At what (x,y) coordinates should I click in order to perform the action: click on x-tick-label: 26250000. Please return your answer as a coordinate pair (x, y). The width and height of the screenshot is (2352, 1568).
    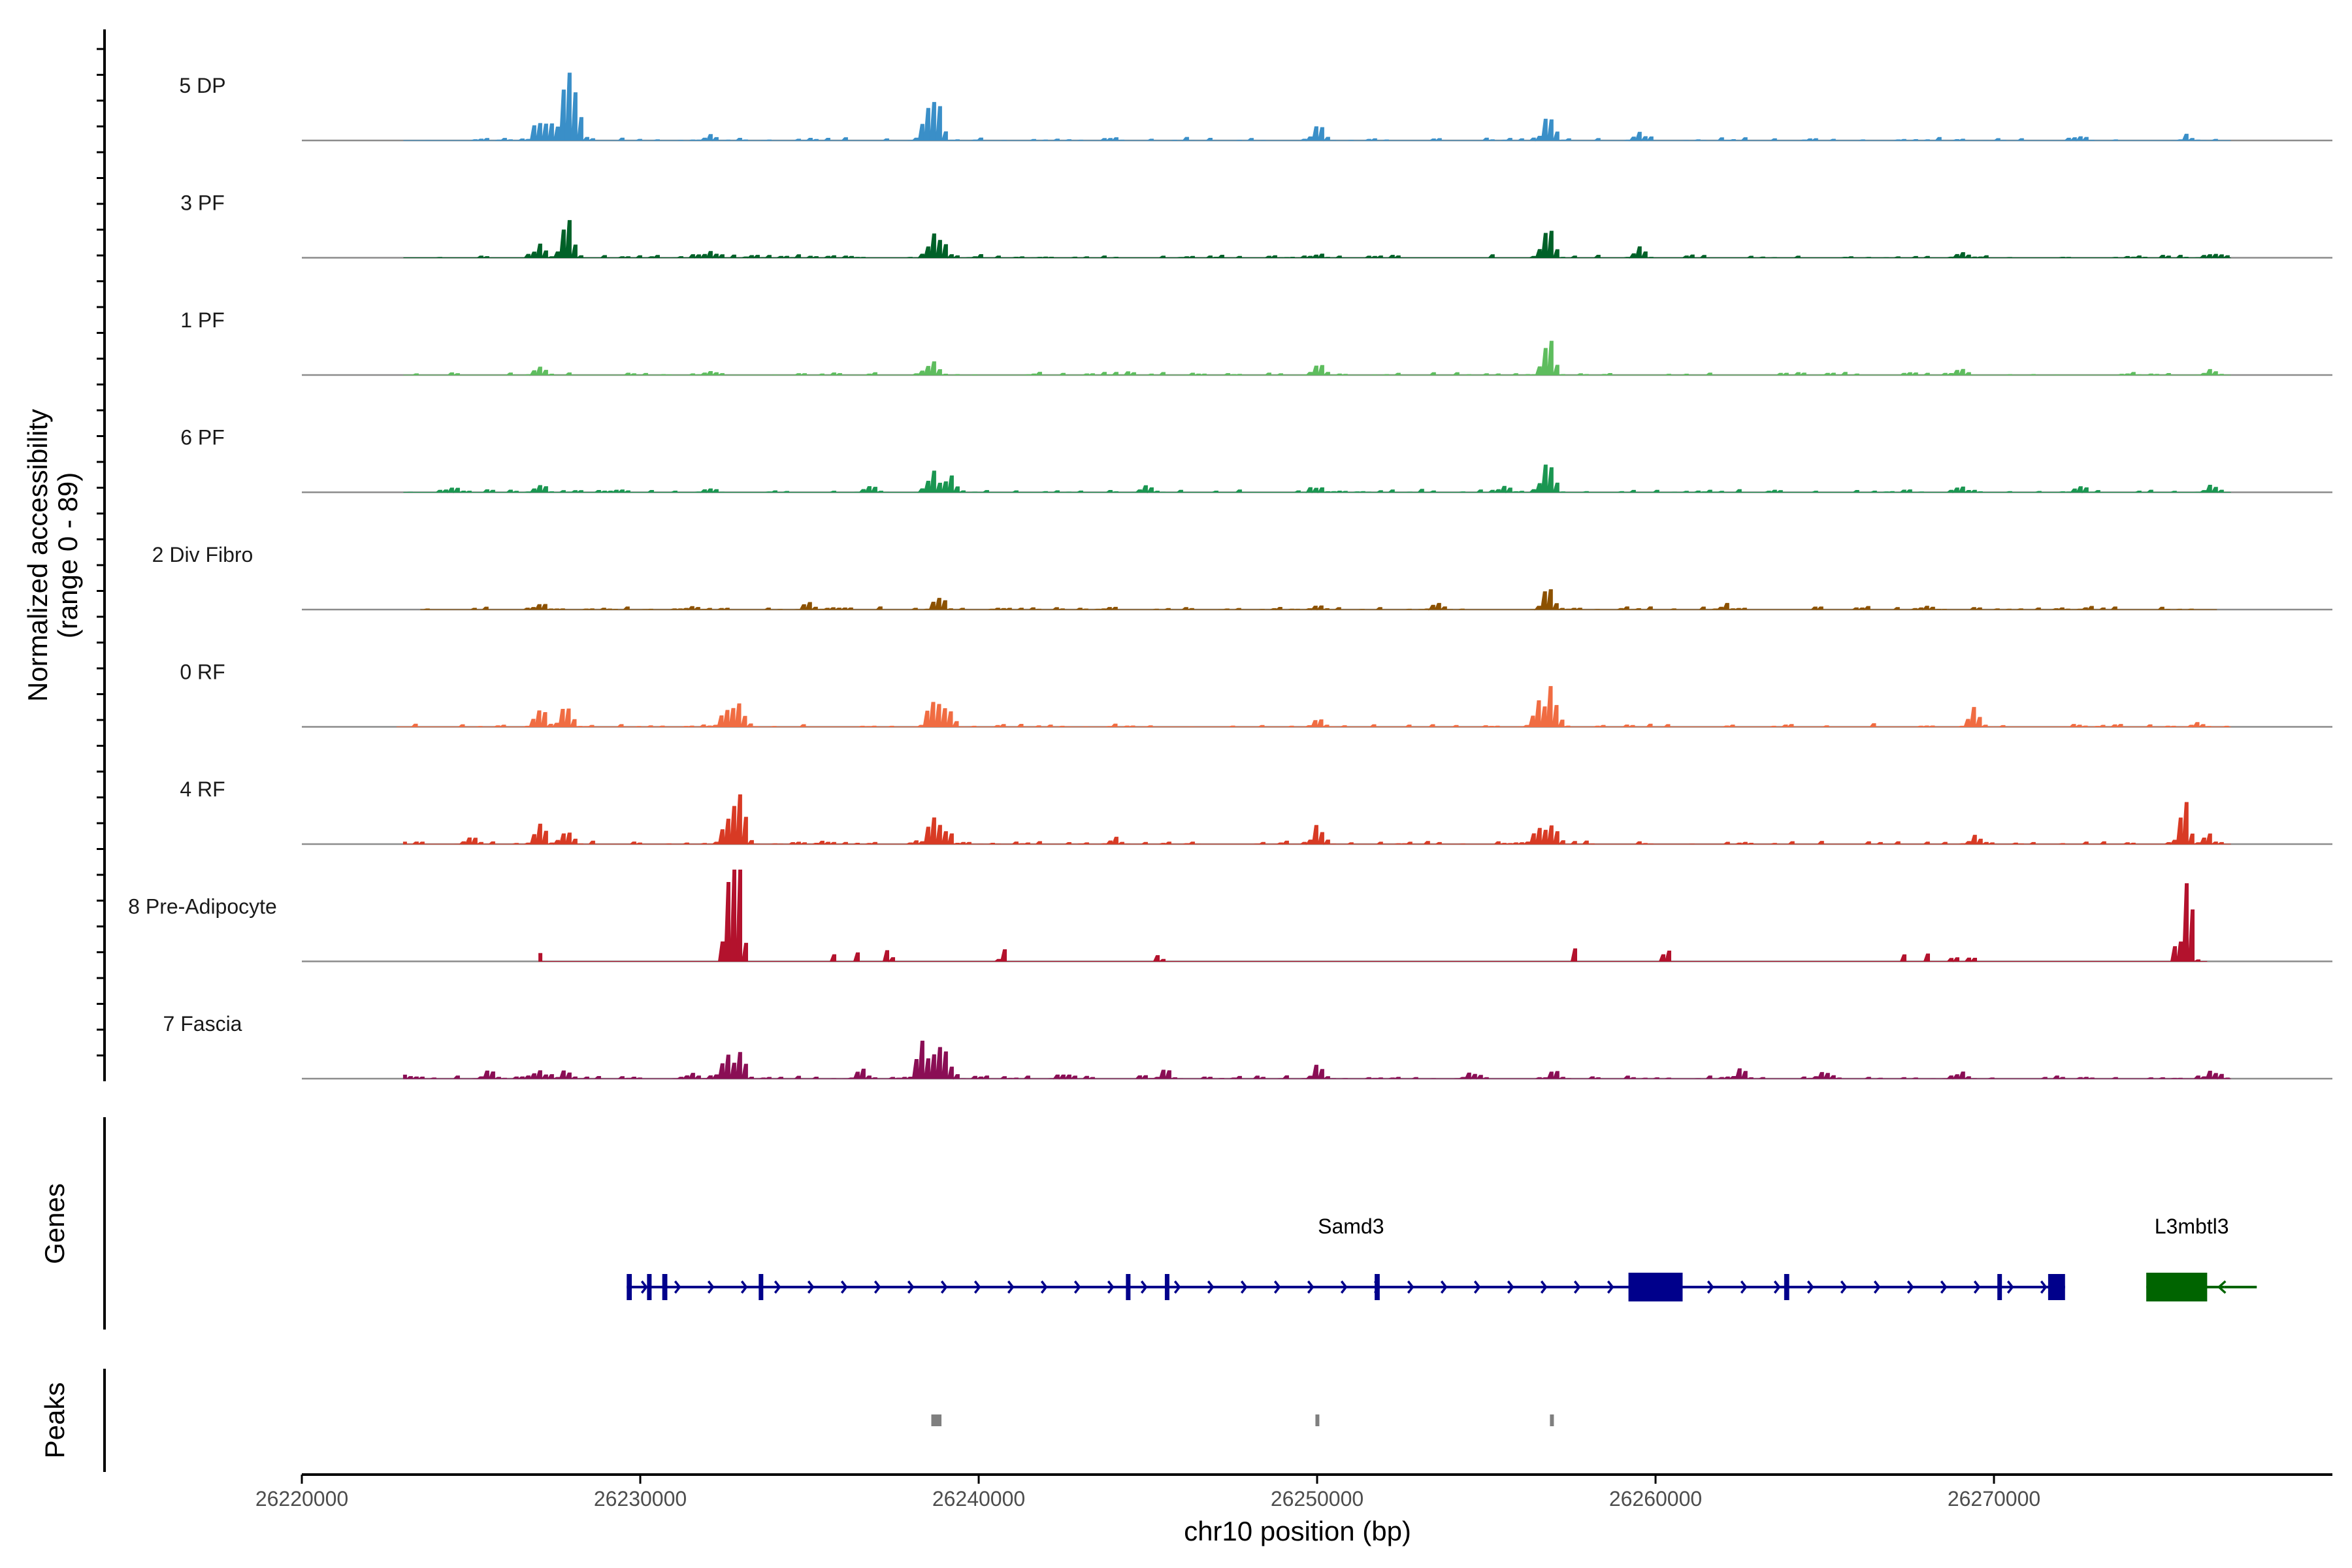
    Looking at the image, I should click on (1317, 1499).